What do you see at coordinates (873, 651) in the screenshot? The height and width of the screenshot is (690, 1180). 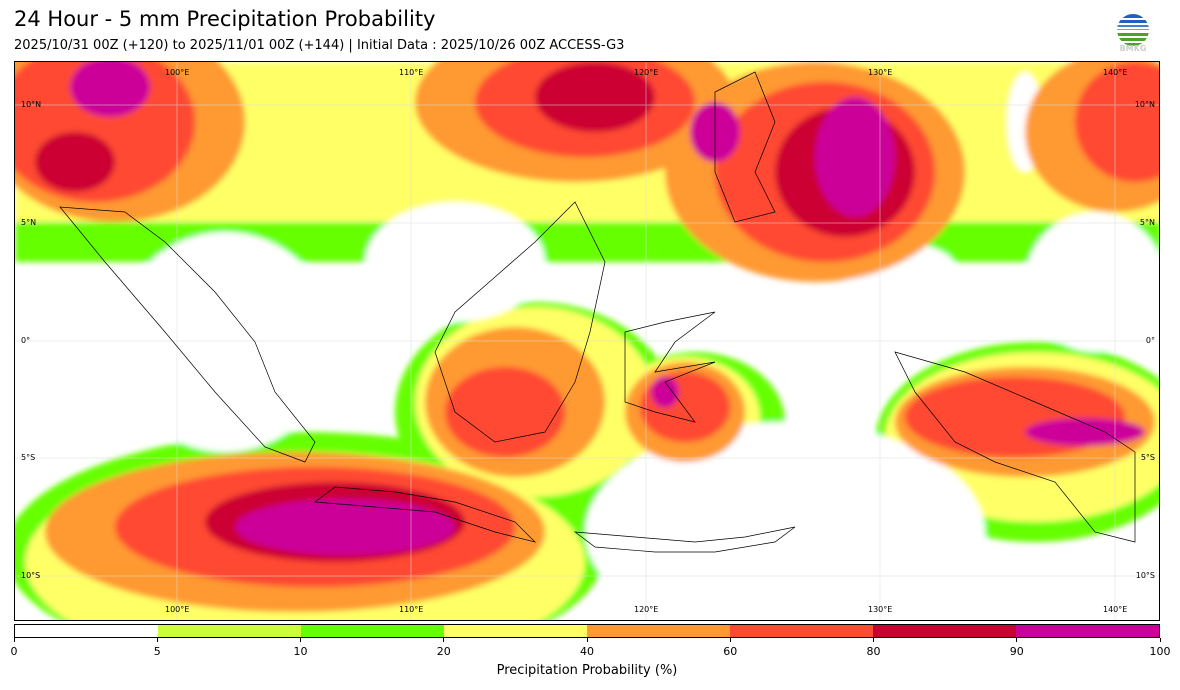 I see `colorbar-tick-label: 80` at bounding box center [873, 651].